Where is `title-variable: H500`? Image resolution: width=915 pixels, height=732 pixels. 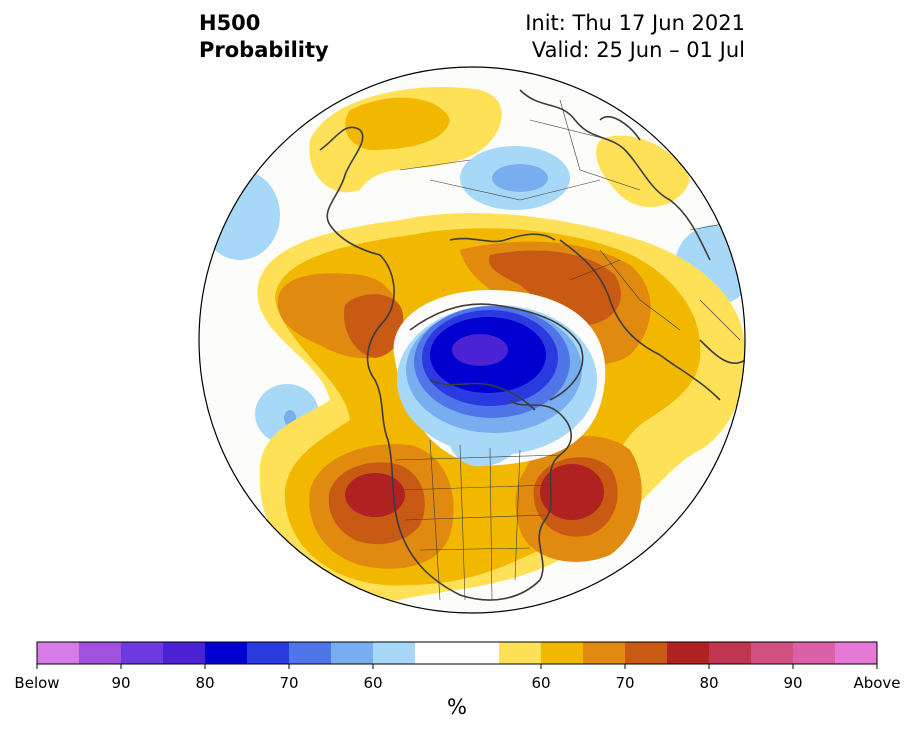 title-variable: H500 is located at coordinates (230, 23).